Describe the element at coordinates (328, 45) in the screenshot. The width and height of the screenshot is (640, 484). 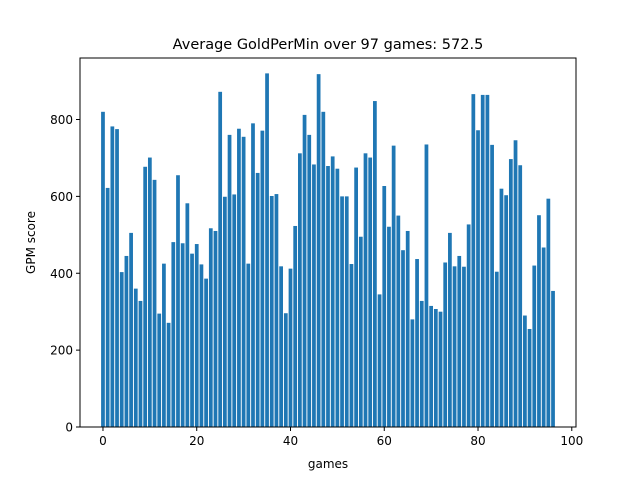
I see `chart-title: Average GoldPerMin over 97 games: 572.5` at that location.